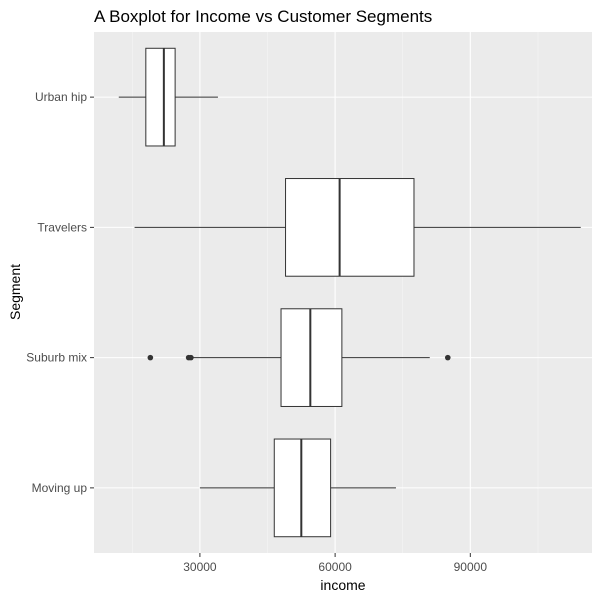  What do you see at coordinates (61, 97) in the screenshot?
I see `y-tick-label: Urban hip` at bounding box center [61, 97].